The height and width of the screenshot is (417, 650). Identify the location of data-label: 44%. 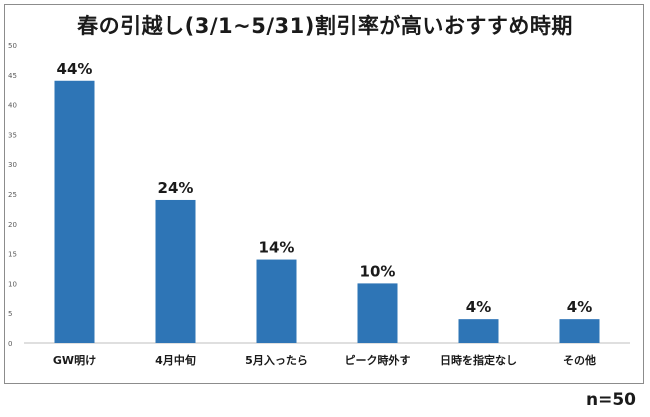
(75, 69).